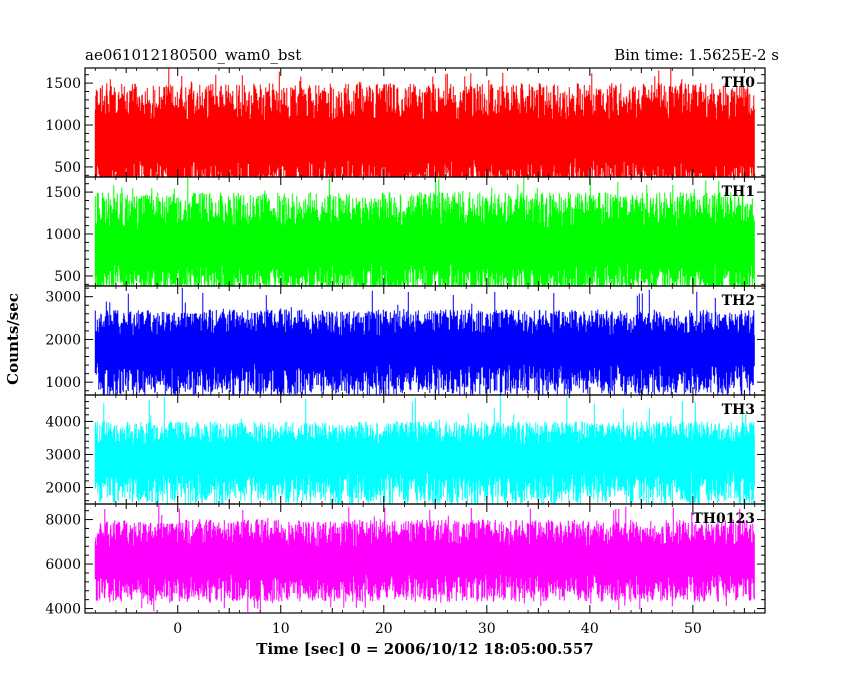  I want to click on series-th0, so click(424, 122).